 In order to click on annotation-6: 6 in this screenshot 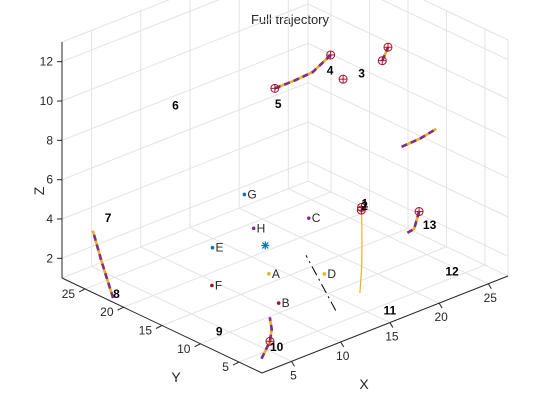, I will do `click(175, 106)`.